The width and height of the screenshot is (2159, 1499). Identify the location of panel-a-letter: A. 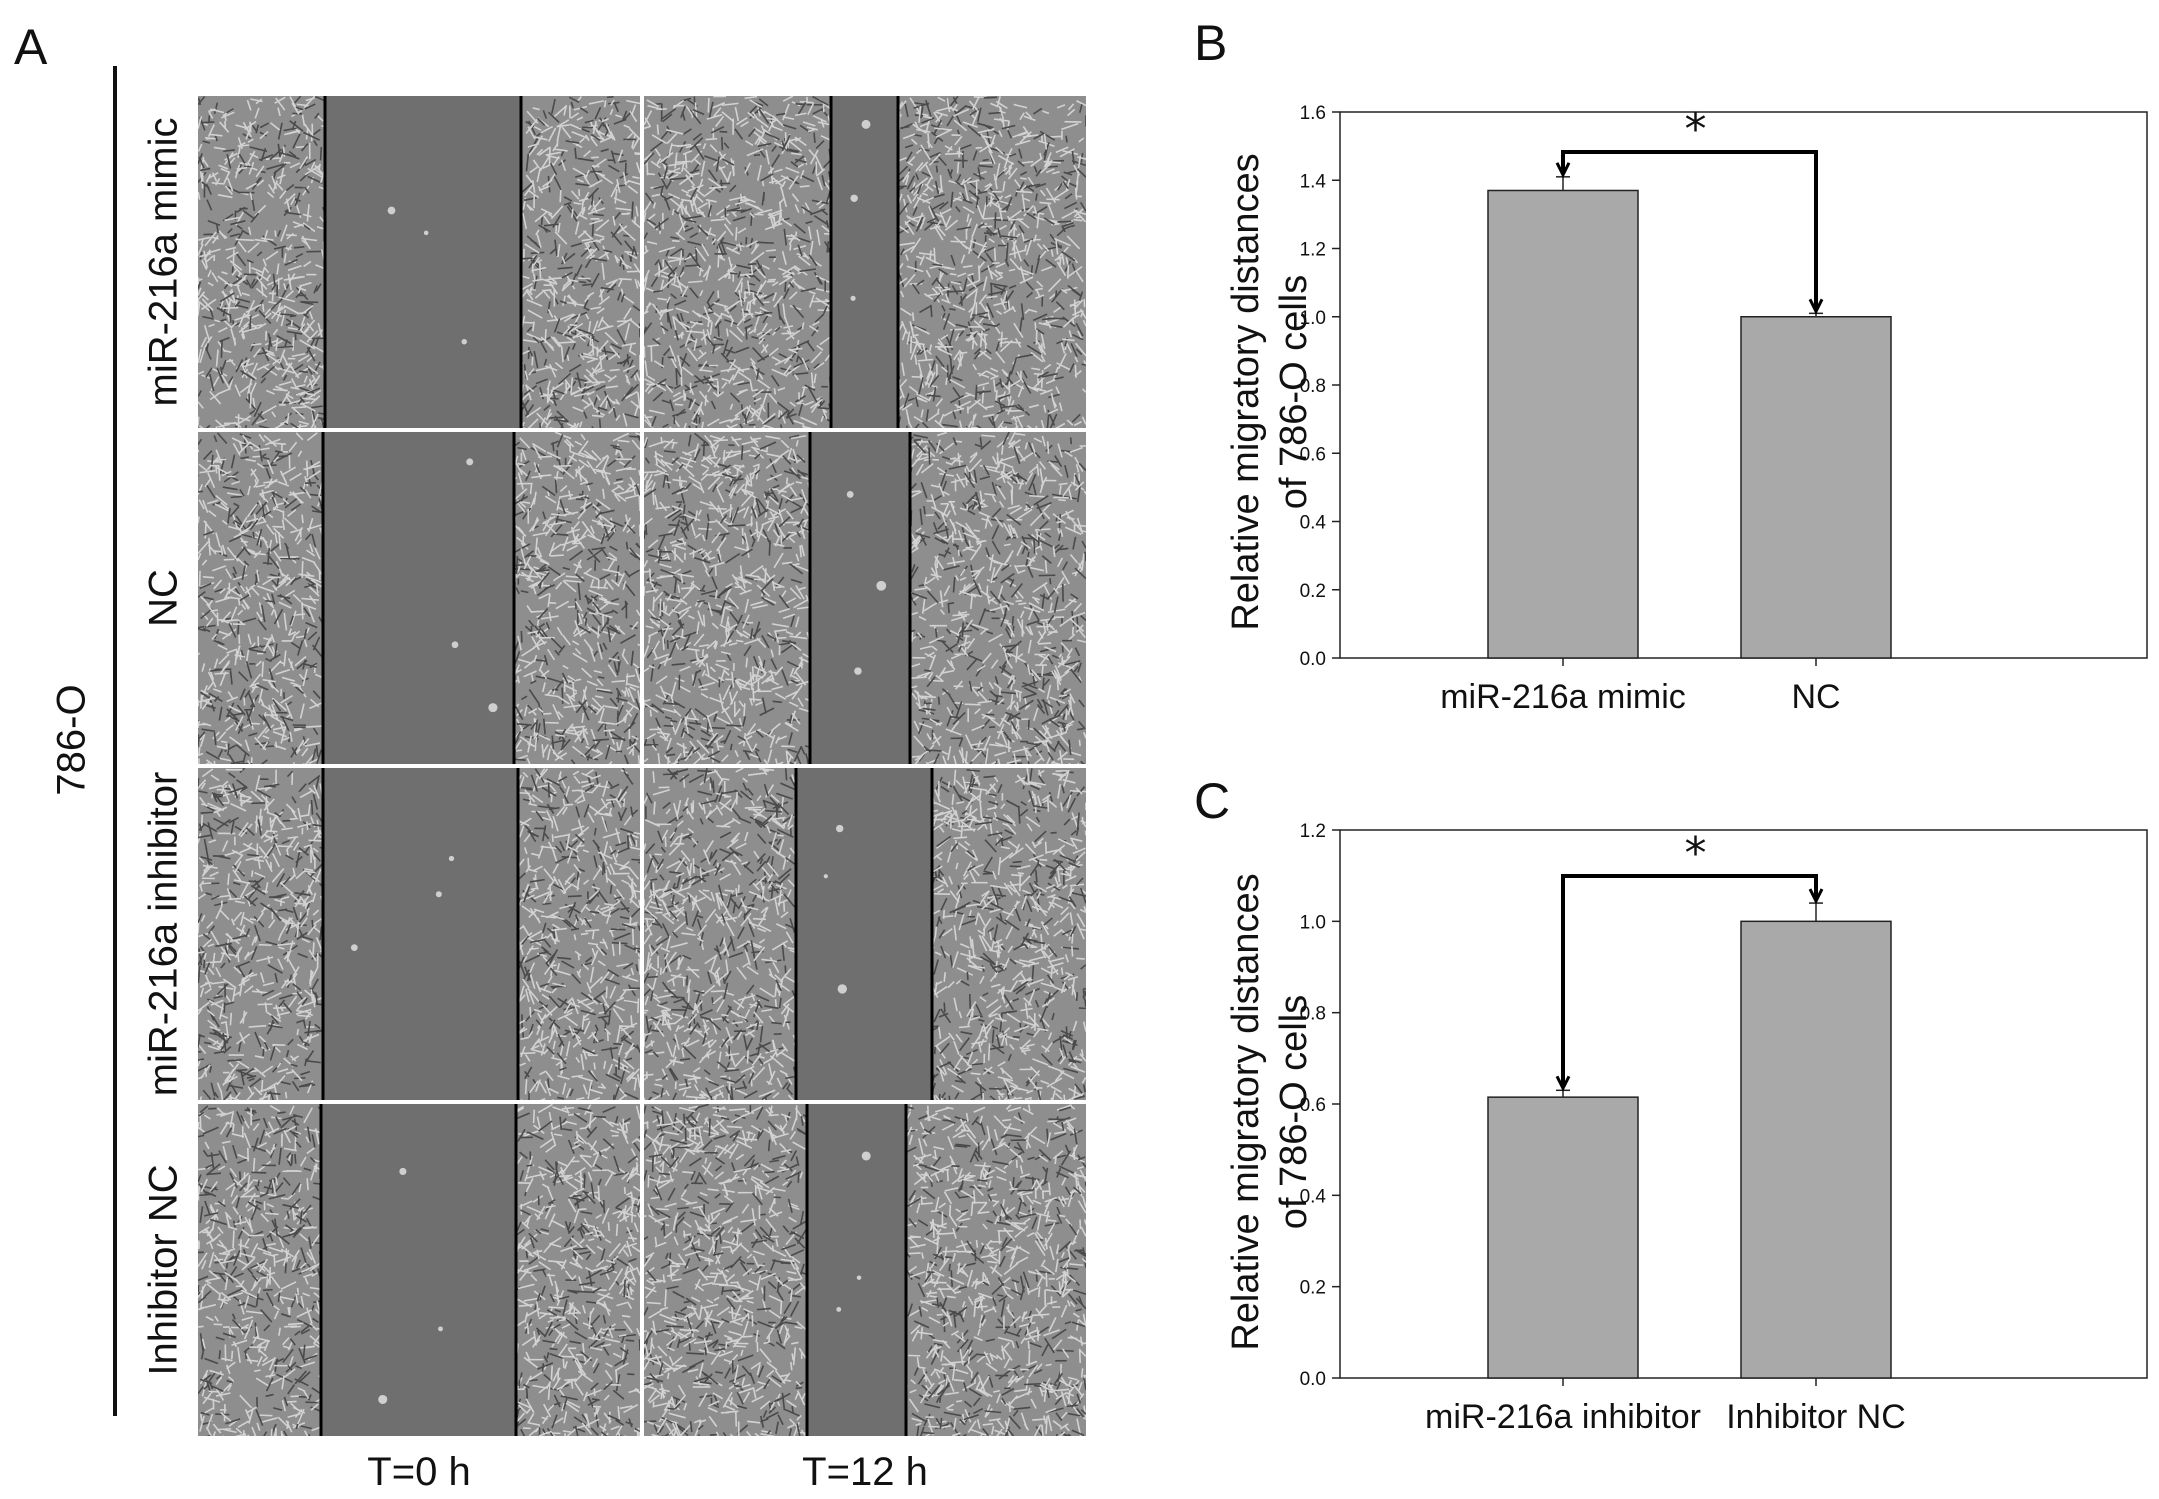
(31, 47).